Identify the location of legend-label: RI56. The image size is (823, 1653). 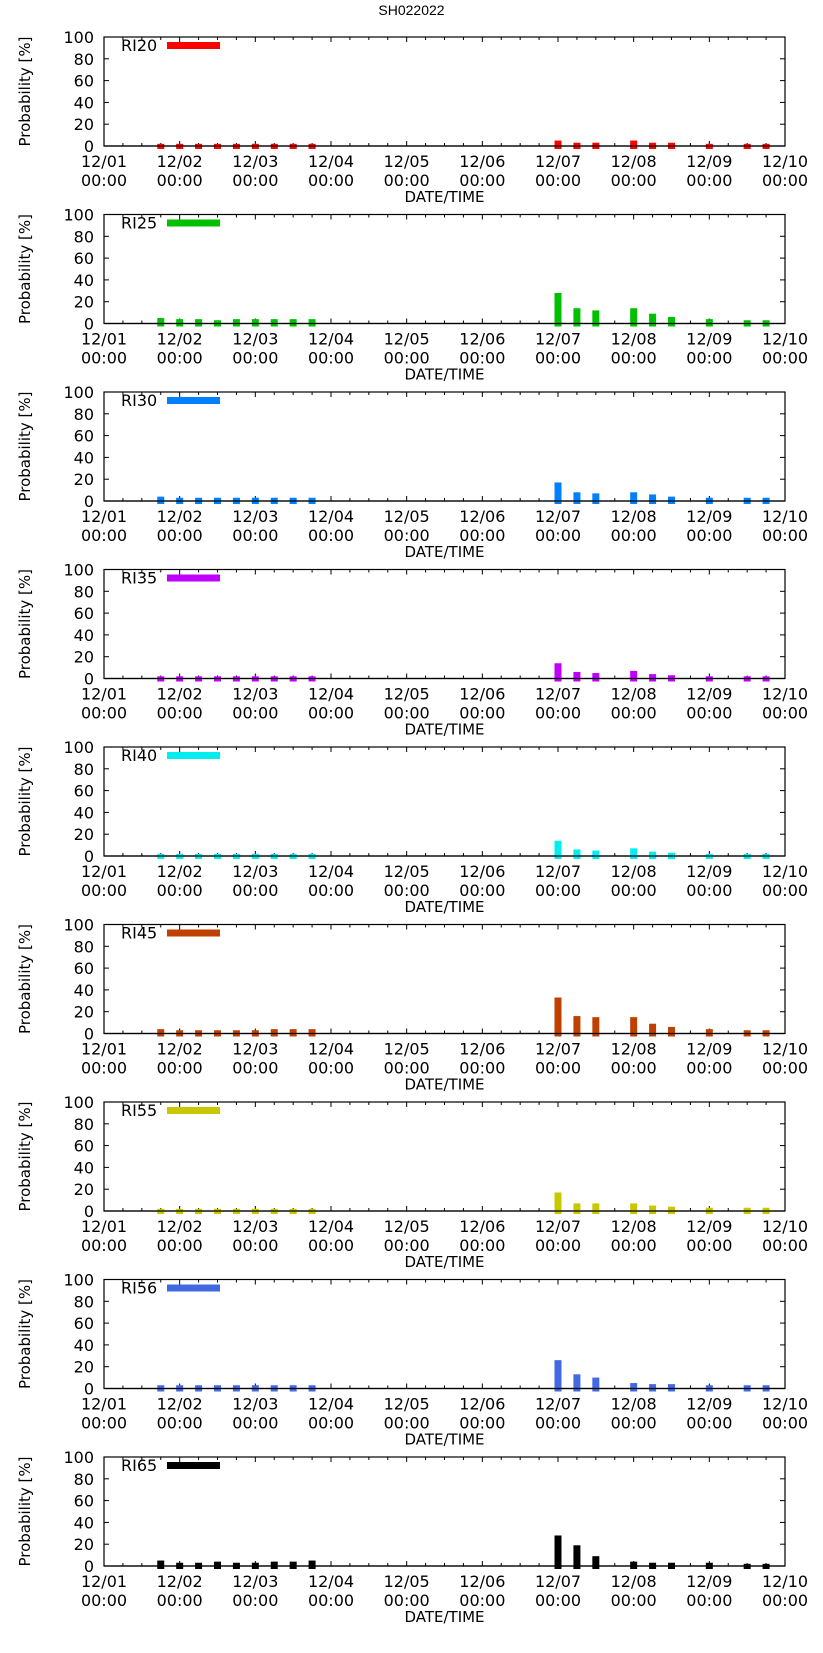
(139, 1288).